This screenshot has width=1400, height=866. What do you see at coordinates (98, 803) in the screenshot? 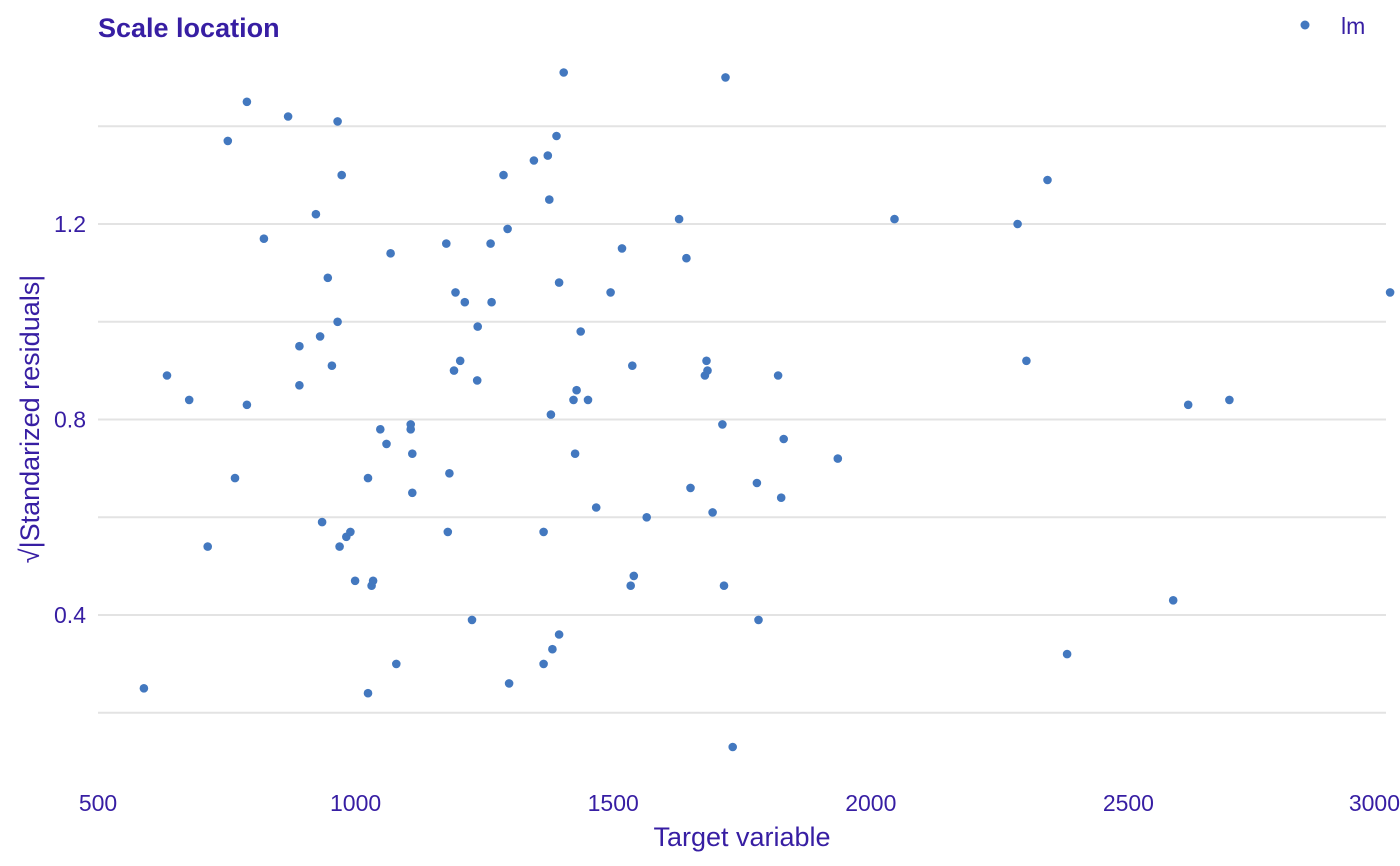
I see `x-tick-label: 500` at bounding box center [98, 803].